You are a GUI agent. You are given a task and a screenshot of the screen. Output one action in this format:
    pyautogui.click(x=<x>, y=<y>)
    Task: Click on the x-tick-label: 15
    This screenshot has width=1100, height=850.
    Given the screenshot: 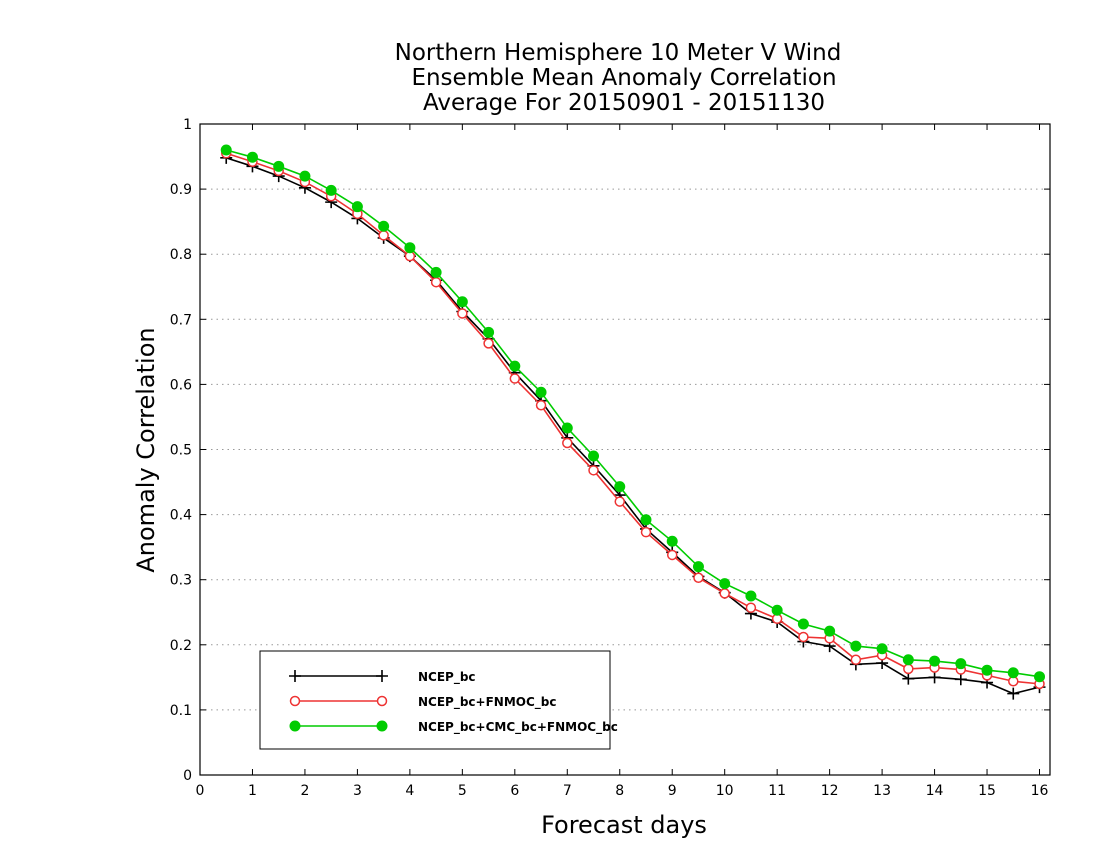 What is the action you would take?
    pyautogui.click(x=987, y=791)
    